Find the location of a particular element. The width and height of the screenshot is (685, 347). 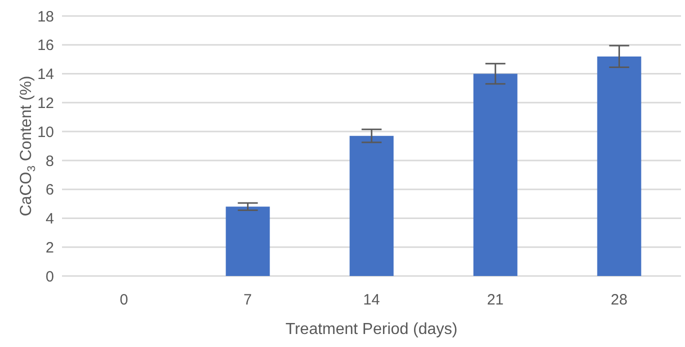

y-tick-label: 10 is located at coordinates (45, 132).